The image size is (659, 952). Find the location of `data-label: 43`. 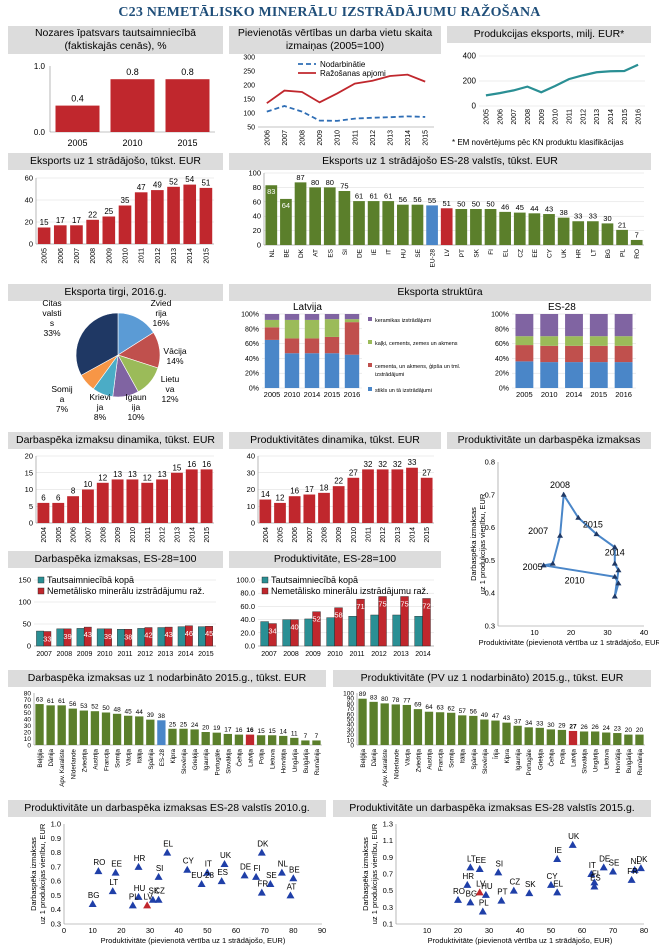

data-label: 43 is located at coordinates (549, 209).